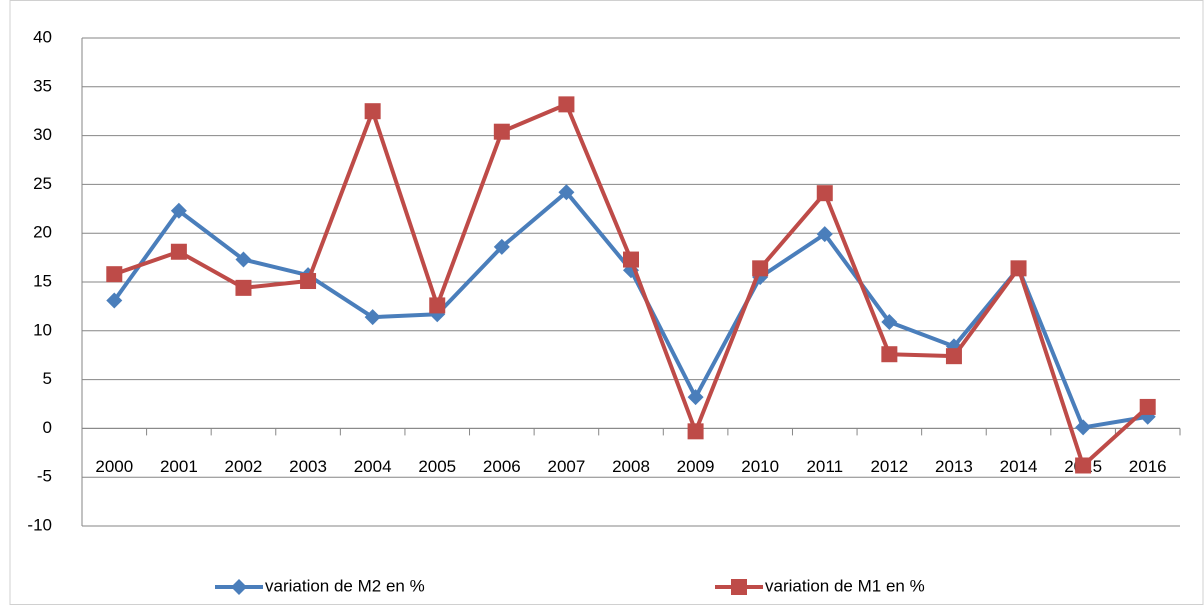 Image resolution: width=1204 pixels, height=610 pixels. I want to click on x-tick-label: 2013, so click(954, 466).